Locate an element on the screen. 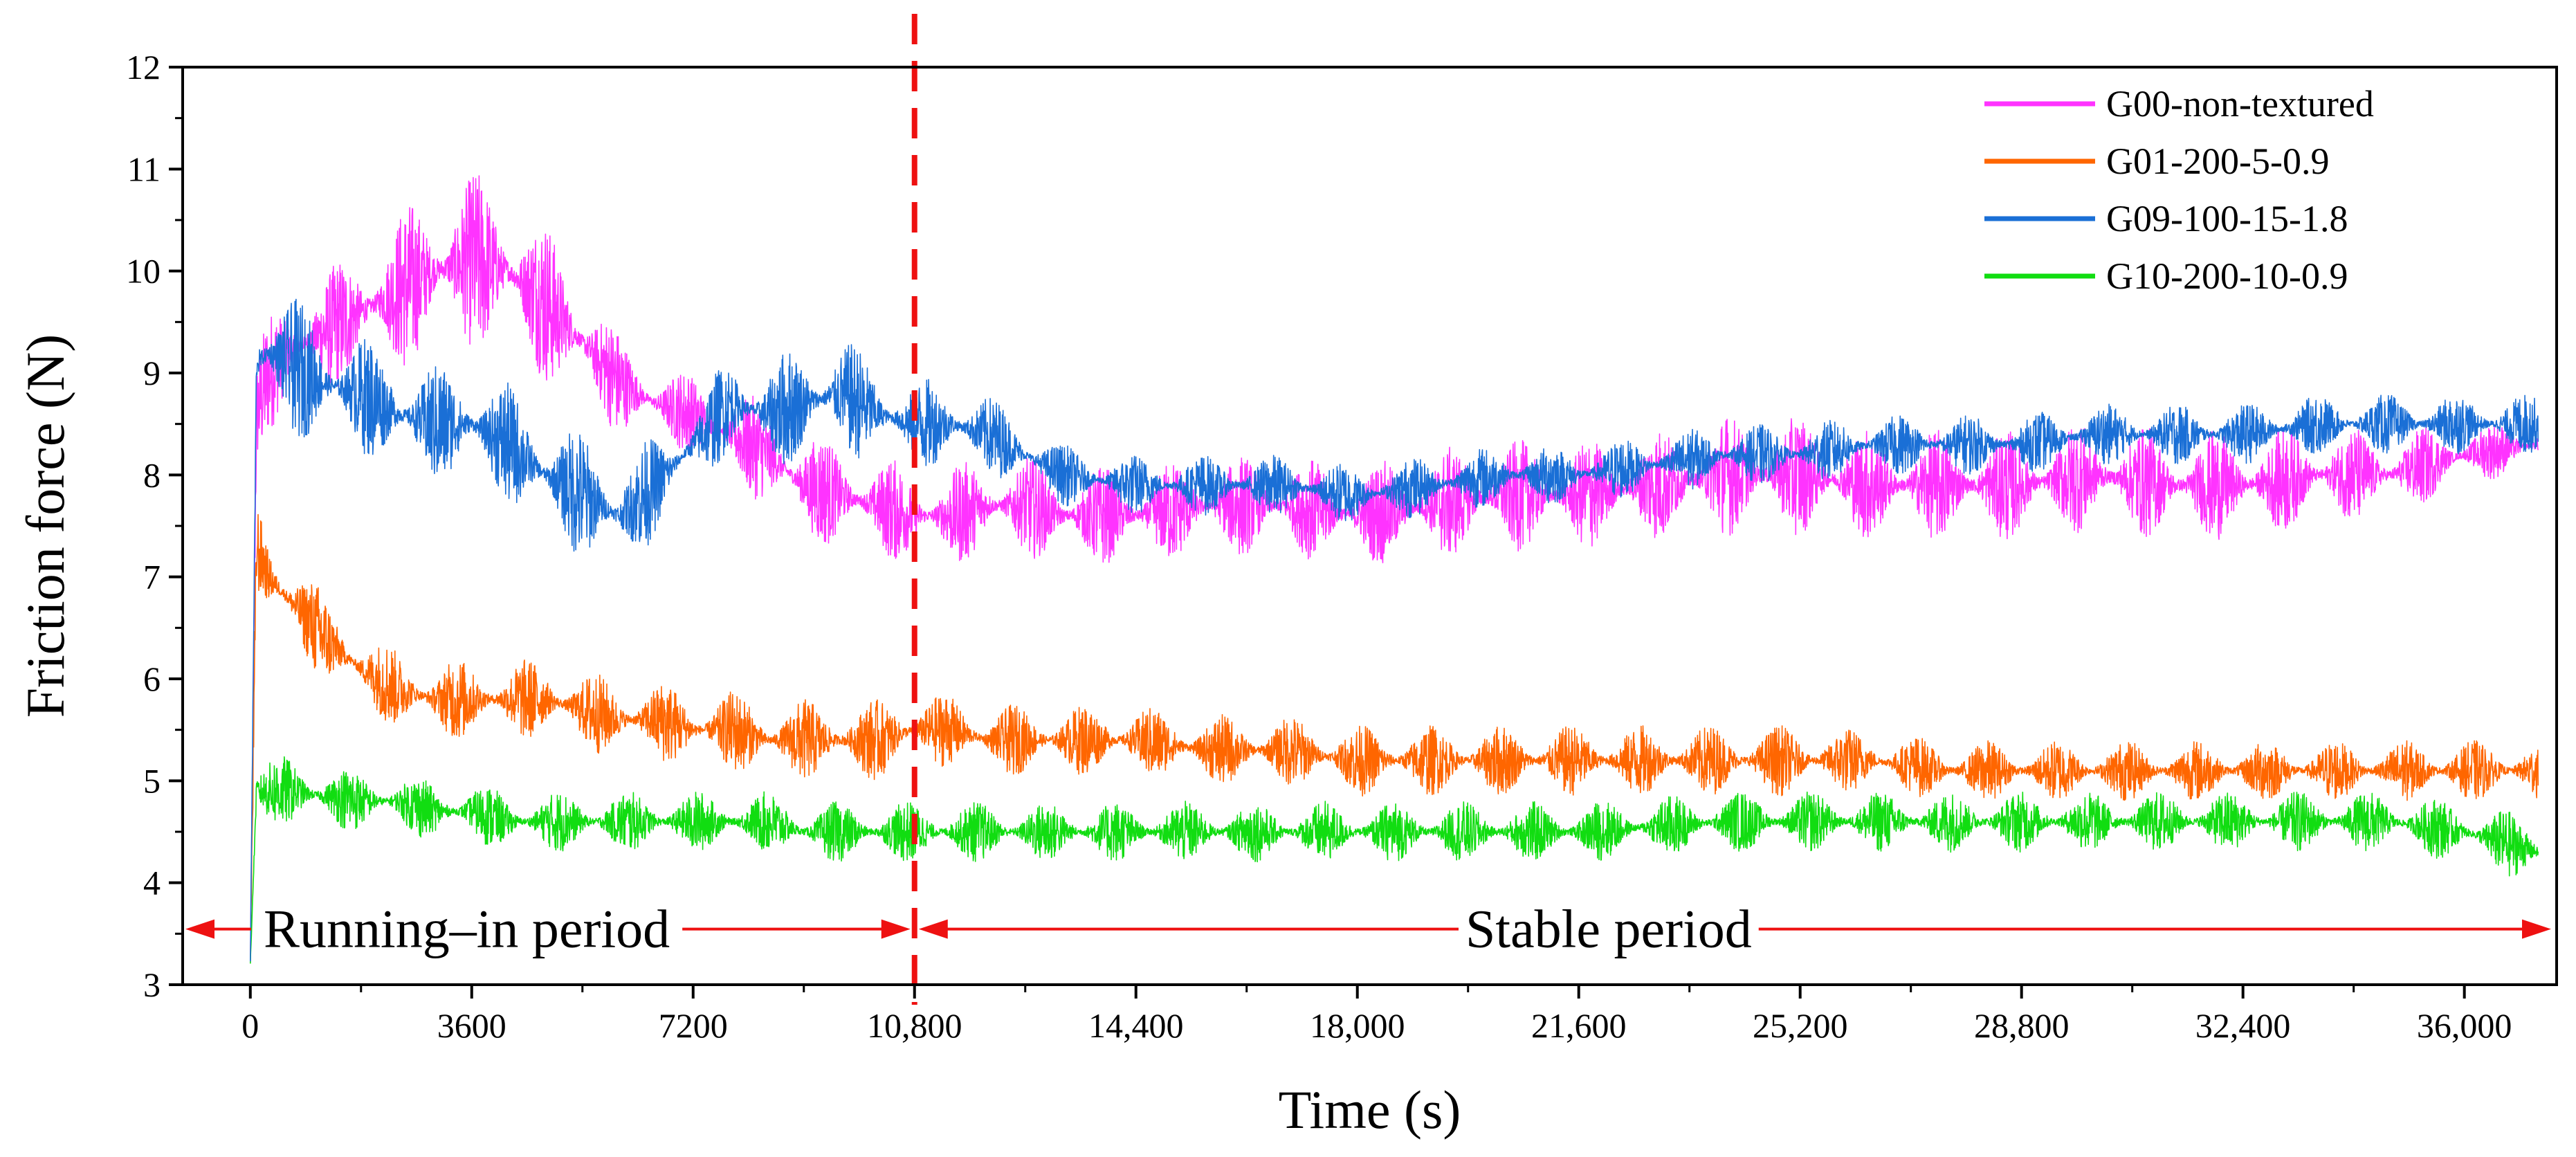  x-axis-title: Time (s) is located at coordinates (1370, 1109).